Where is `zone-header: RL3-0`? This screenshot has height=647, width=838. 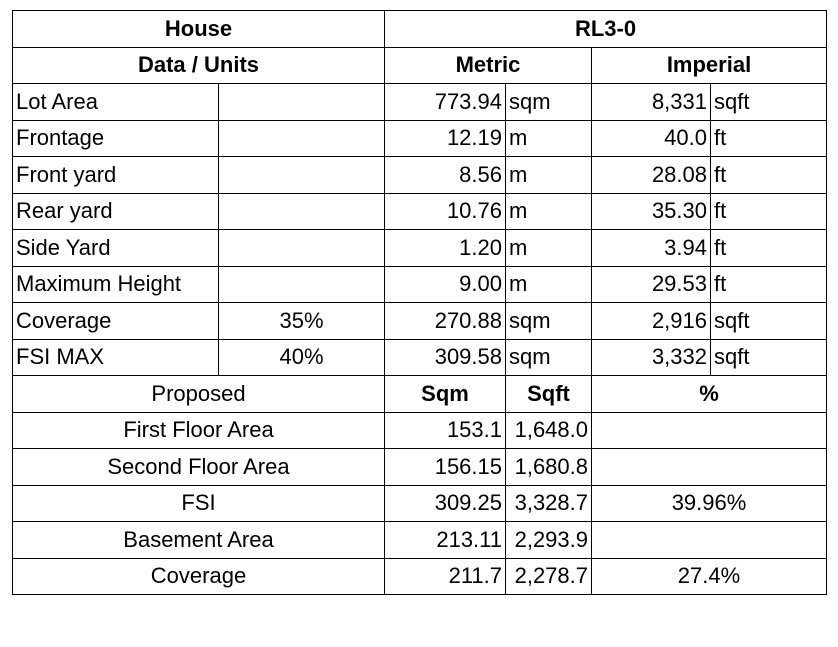
zone-header: RL3-0 is located at coordinates (605, 29).